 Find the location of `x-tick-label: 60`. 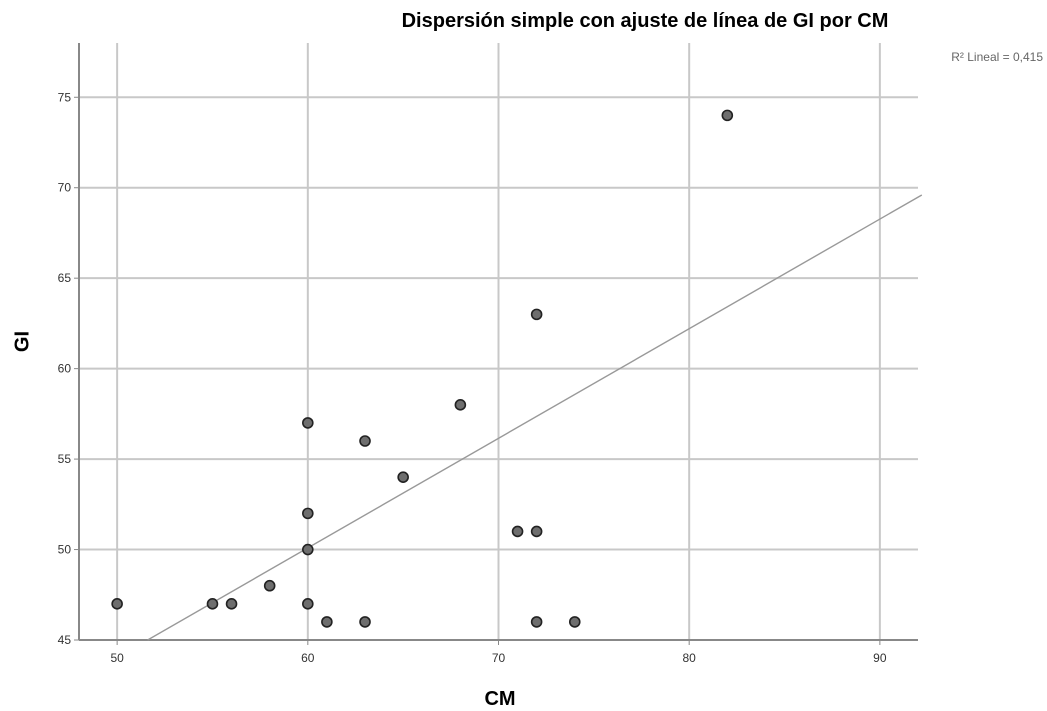

x-tick-label: 60 is located at coordinates (308, 658).